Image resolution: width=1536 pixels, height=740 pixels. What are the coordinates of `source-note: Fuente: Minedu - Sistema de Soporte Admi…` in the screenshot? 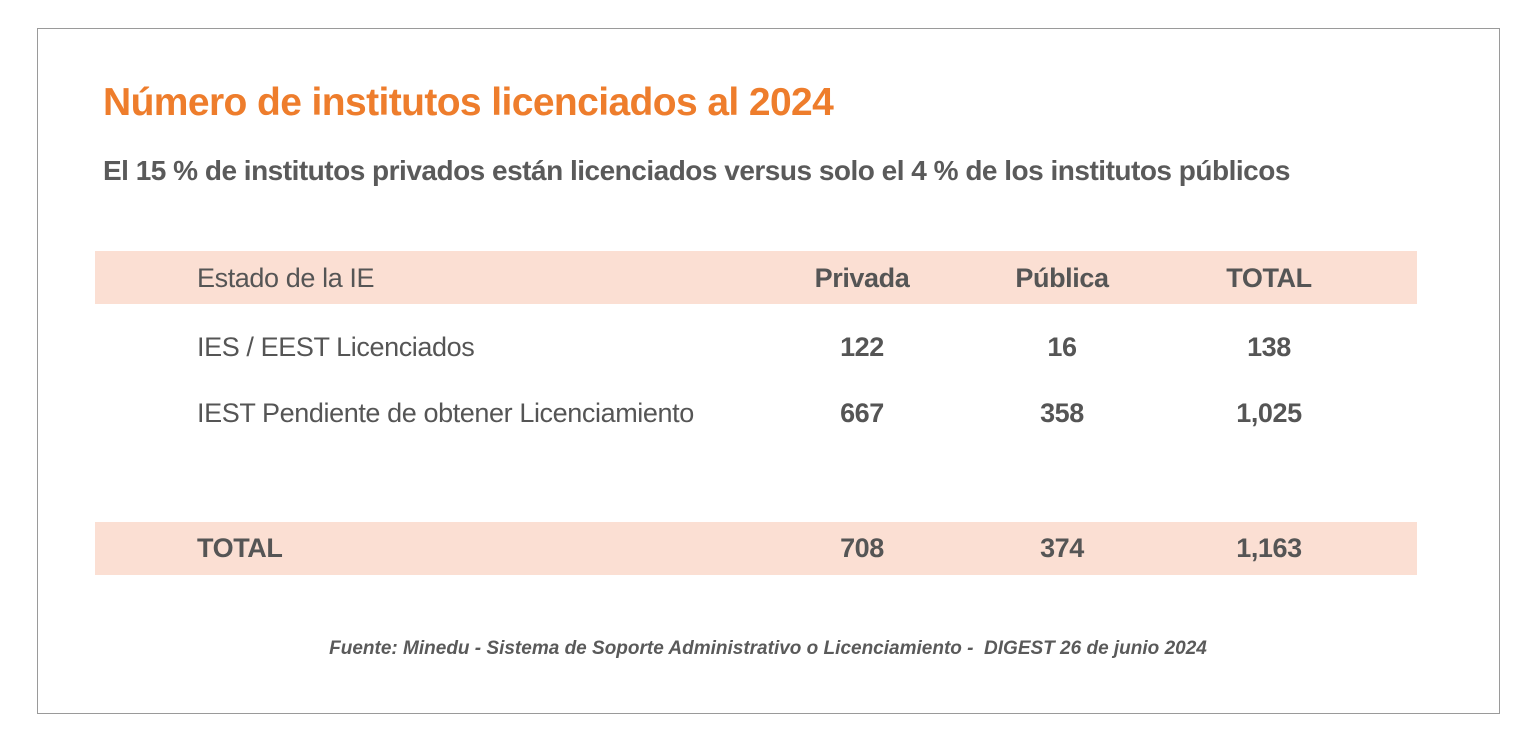 It's located at (768, 648).